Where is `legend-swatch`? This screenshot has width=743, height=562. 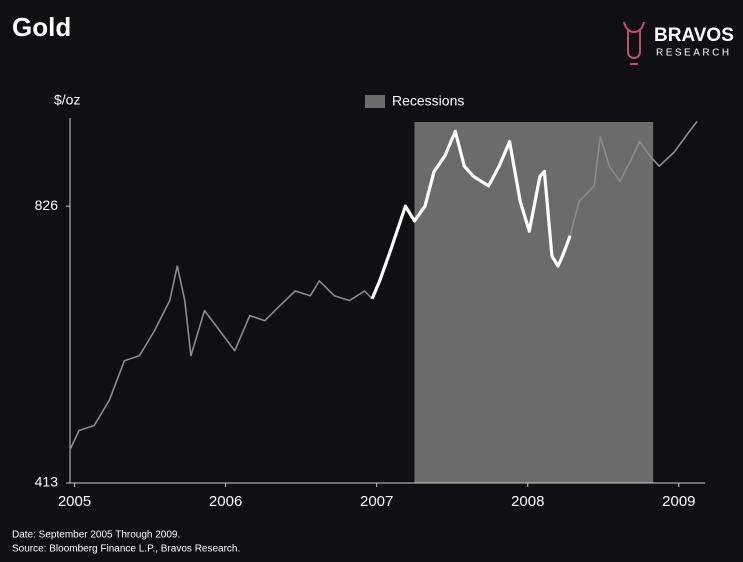
legend-swatch is located at coordinates (375, 101).